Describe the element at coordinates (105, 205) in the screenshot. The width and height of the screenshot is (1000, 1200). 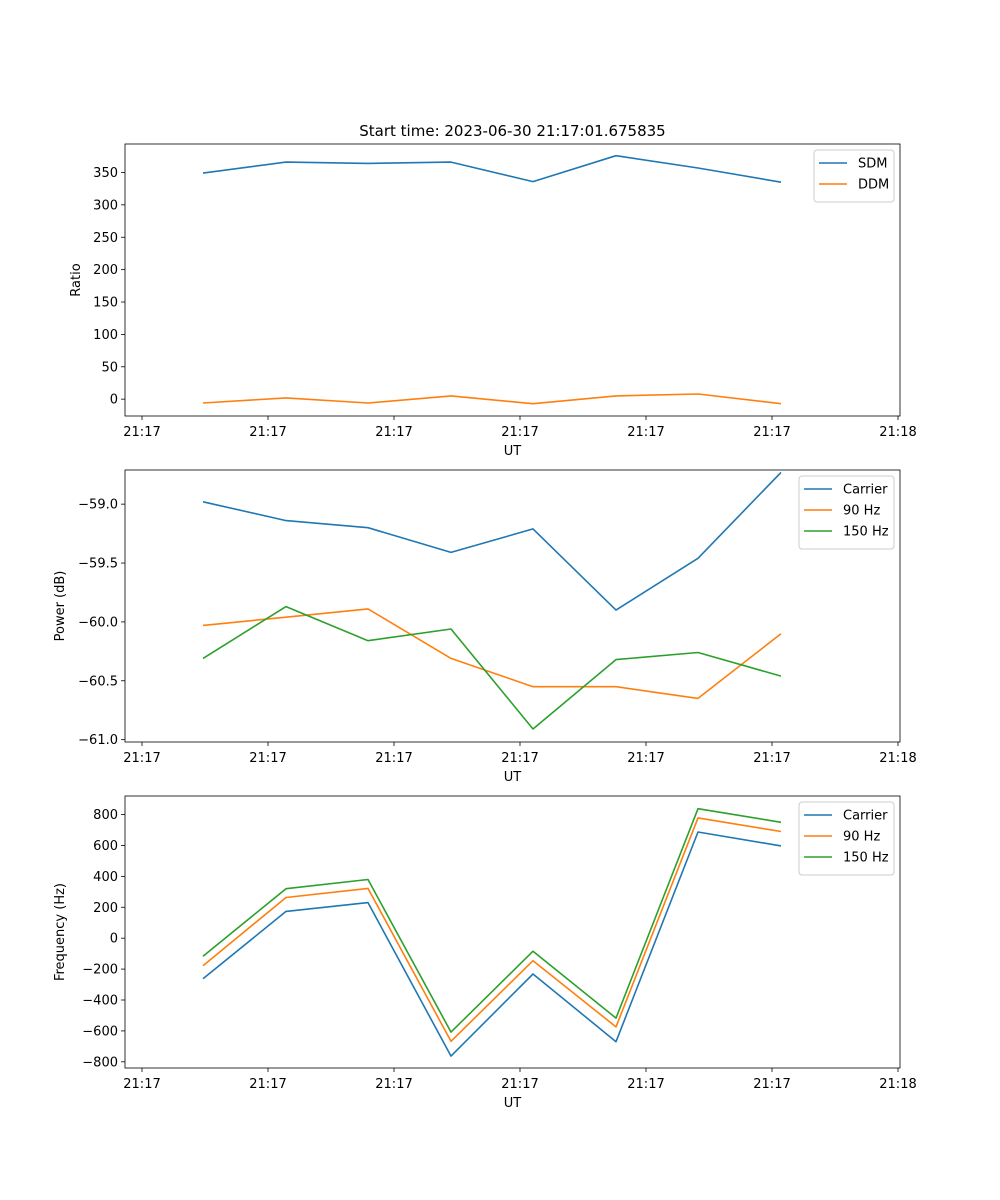
I see `y-tick-label: 300` at that location.